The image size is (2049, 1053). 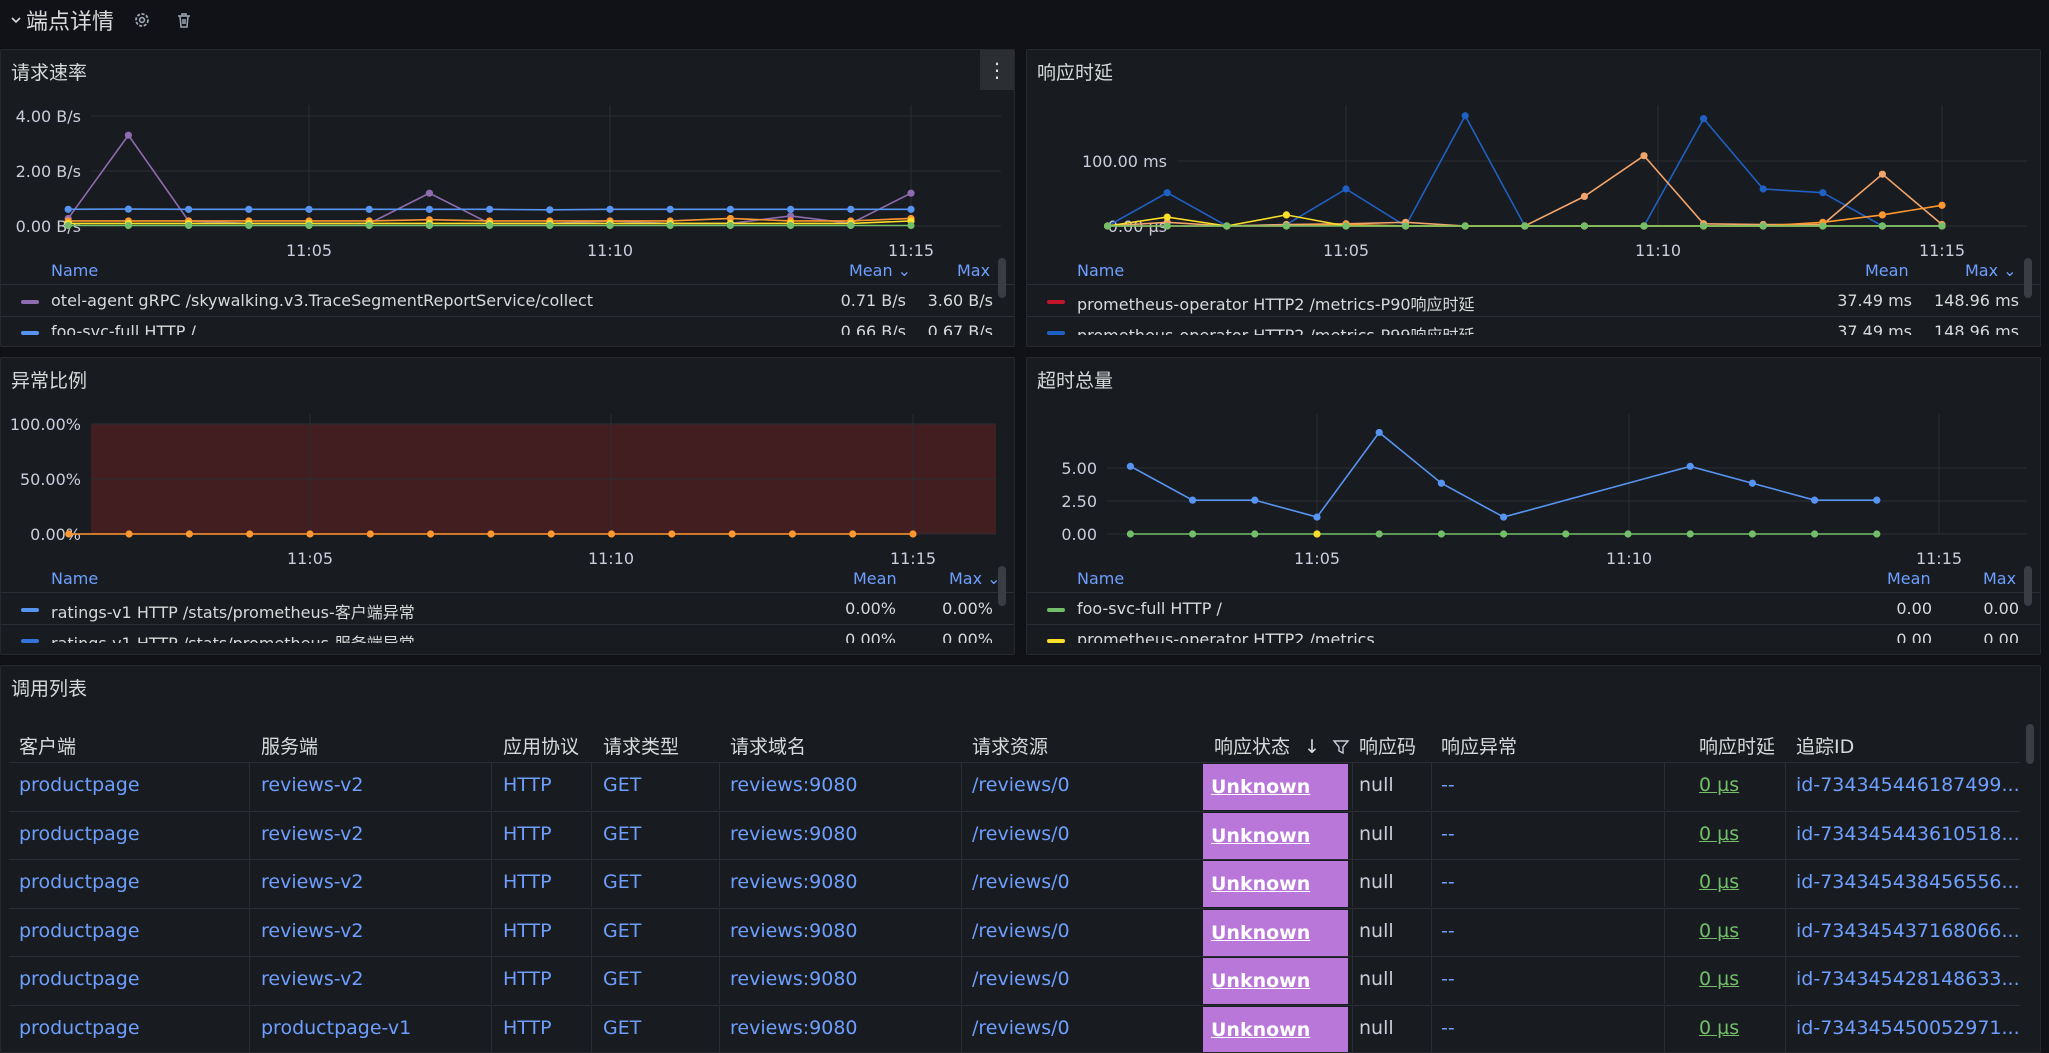 What do you see at coordinates (960, 328) in the screenshot?
I see `legend-item-max: 0.67 B/s` at bounding box center [960, 328].